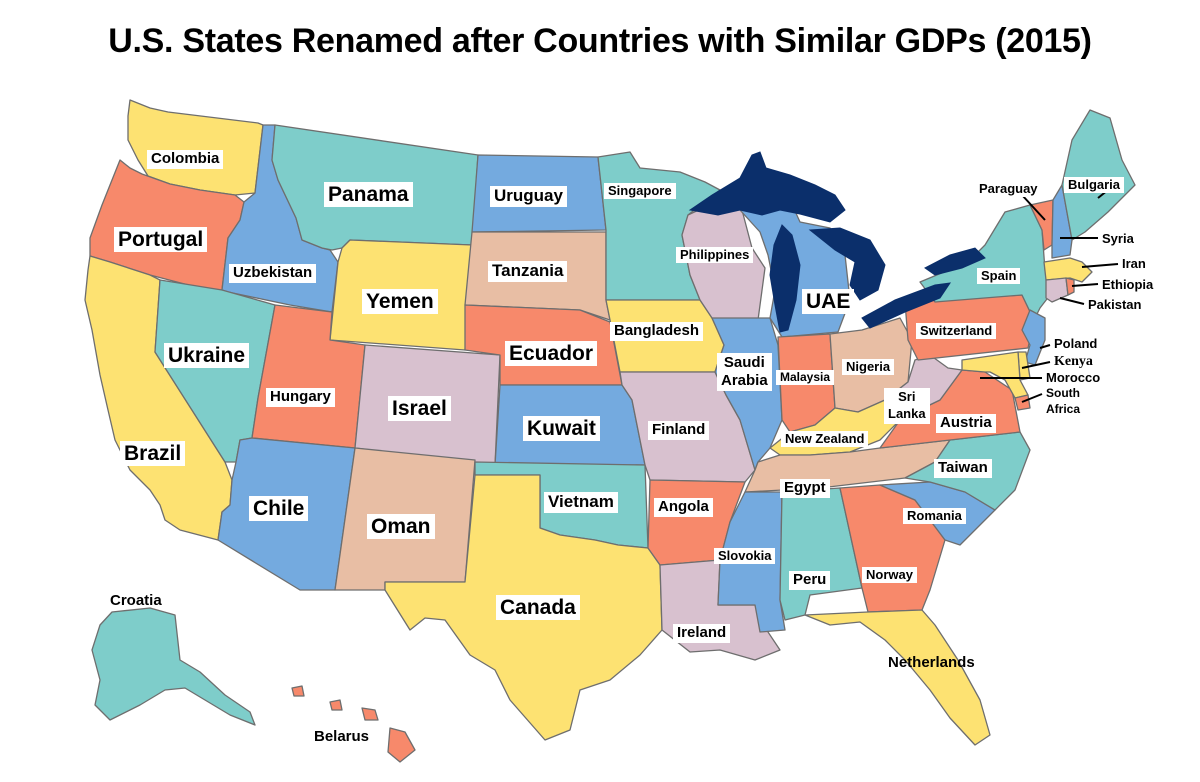  I want to click on state-hawaii-oahu, so click(336, 705).